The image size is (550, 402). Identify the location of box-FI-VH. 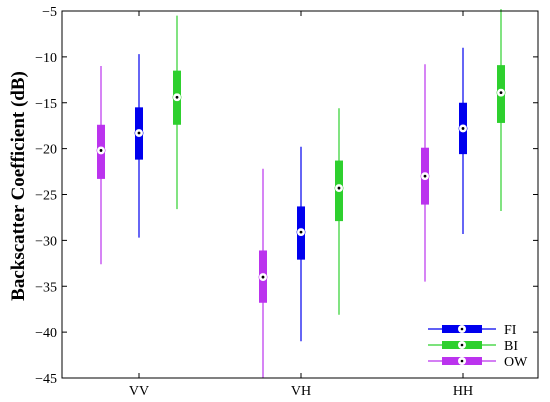
(301, 244).